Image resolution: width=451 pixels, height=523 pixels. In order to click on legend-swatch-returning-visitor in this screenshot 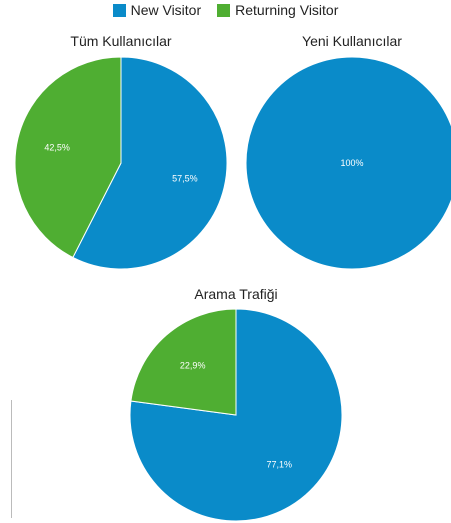, I will do `click(224, 10)`.